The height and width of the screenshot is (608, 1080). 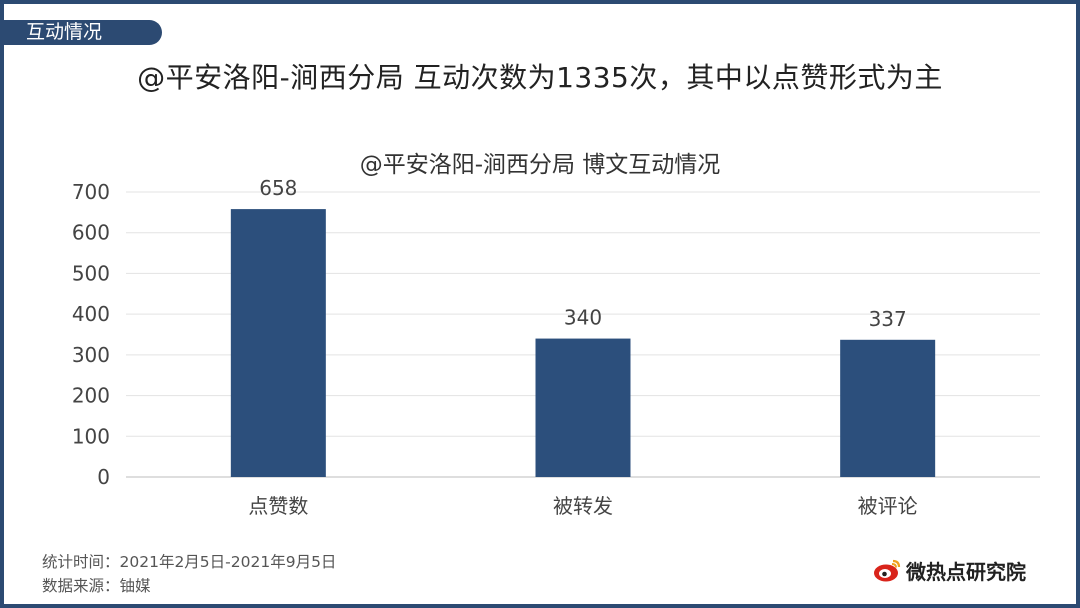 What do you see at coordinates (96, 586) in the screenshot?
I see `data-source: 数据来源：铀媒` at bounding box center [96, 586].